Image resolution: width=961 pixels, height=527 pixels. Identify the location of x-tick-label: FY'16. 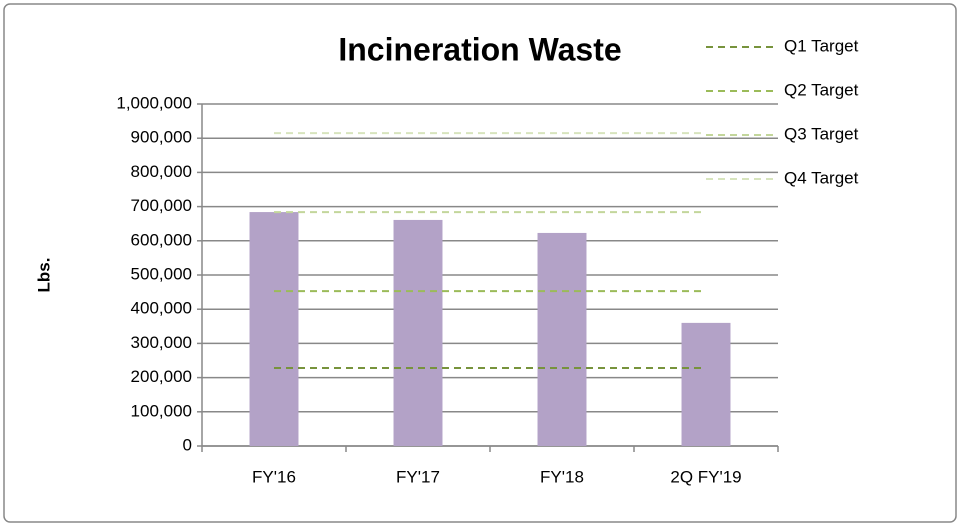
(274, 476).